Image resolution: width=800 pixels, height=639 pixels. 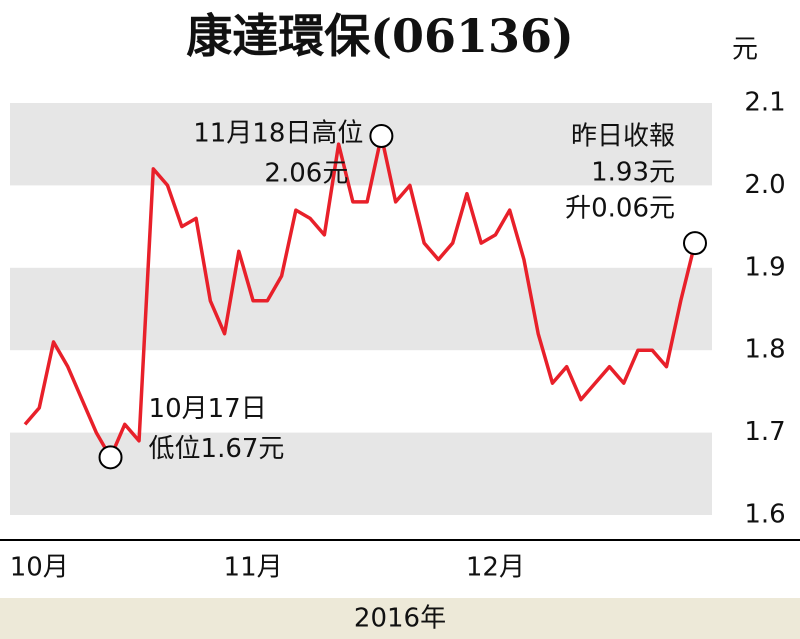 What do you see at coordinates (39, 568) in the screenshot?
I see `x-tick-label: 10月` at bounding box center [39, 568].